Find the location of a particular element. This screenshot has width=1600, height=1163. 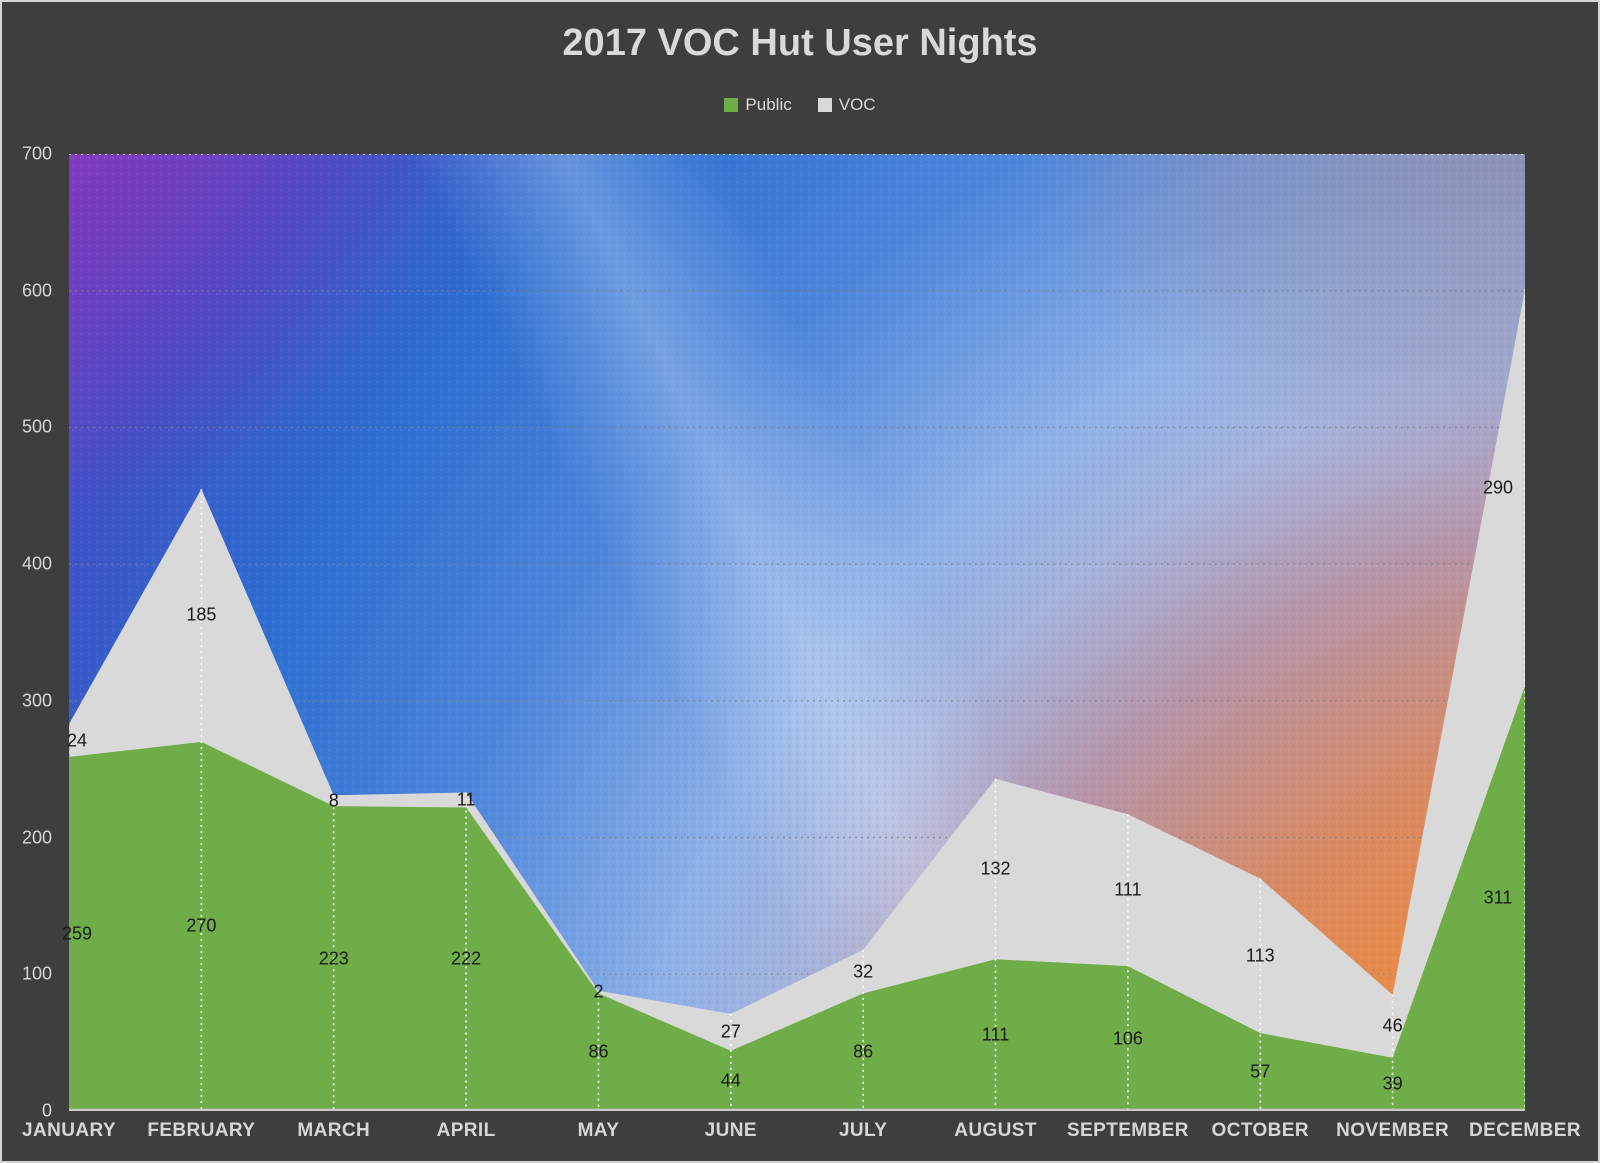

y-tick-label: 700 is located at coordinates (36, 153).